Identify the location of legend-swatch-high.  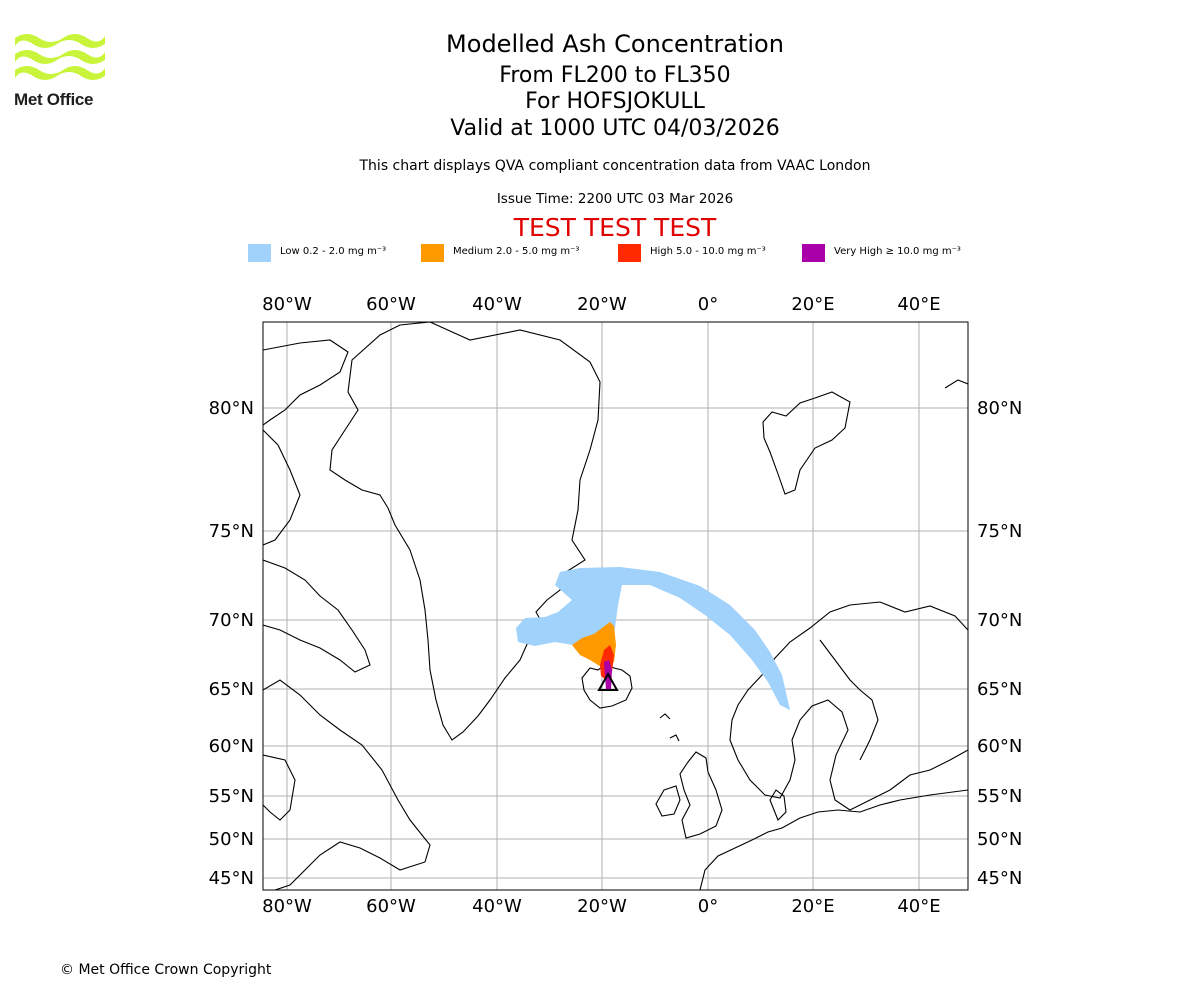
(629, 253).